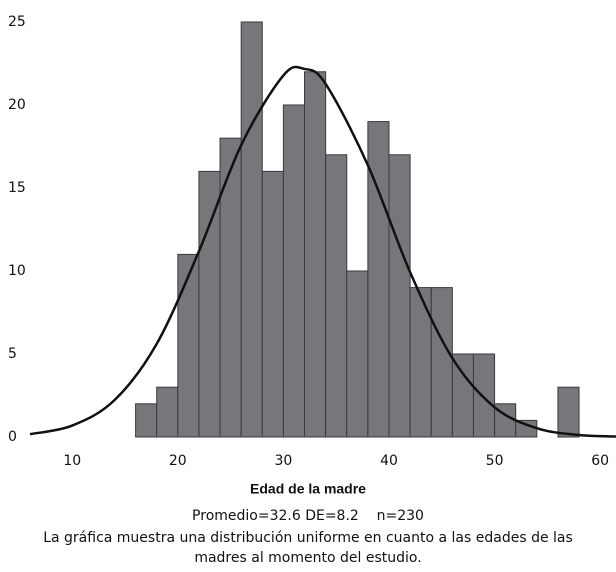  What do you see at coordinates (12, 437) in the screenshot?
I see `y-tick-label: 0` at bounding box center [12, 437].